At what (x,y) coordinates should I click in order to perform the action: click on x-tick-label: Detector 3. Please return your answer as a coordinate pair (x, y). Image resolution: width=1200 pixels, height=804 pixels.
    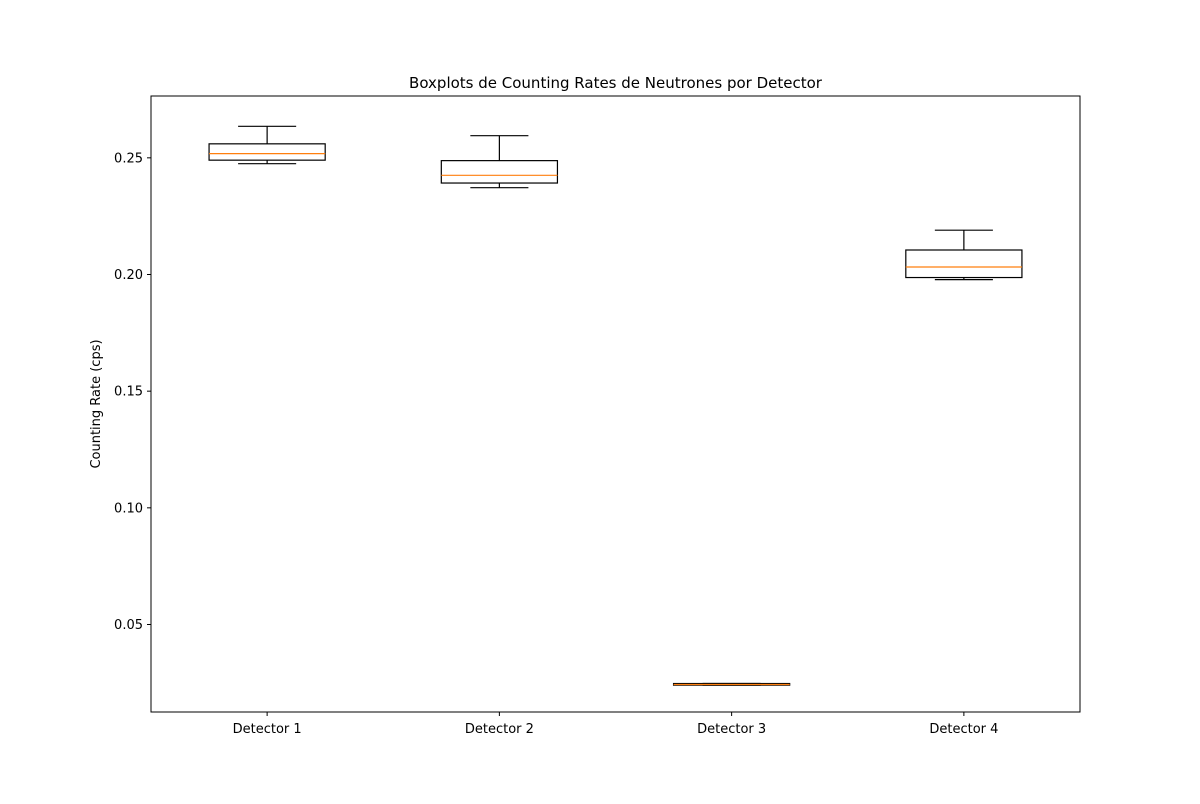
    Looking at the image, I should click on (731, 729).